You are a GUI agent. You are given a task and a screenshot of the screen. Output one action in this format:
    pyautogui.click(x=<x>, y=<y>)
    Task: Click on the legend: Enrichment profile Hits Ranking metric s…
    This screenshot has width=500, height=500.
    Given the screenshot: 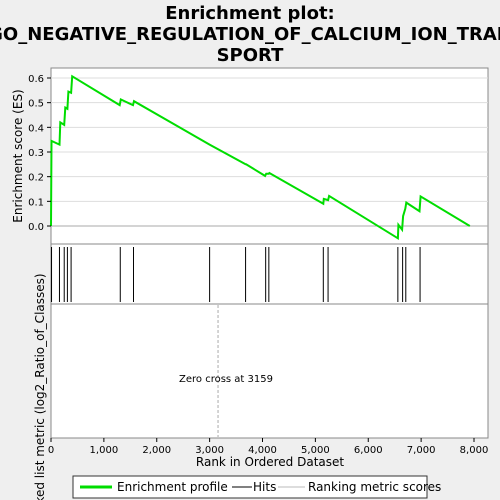 What is the action you would take?
    pyautogui.click(x=256, y=487)
    